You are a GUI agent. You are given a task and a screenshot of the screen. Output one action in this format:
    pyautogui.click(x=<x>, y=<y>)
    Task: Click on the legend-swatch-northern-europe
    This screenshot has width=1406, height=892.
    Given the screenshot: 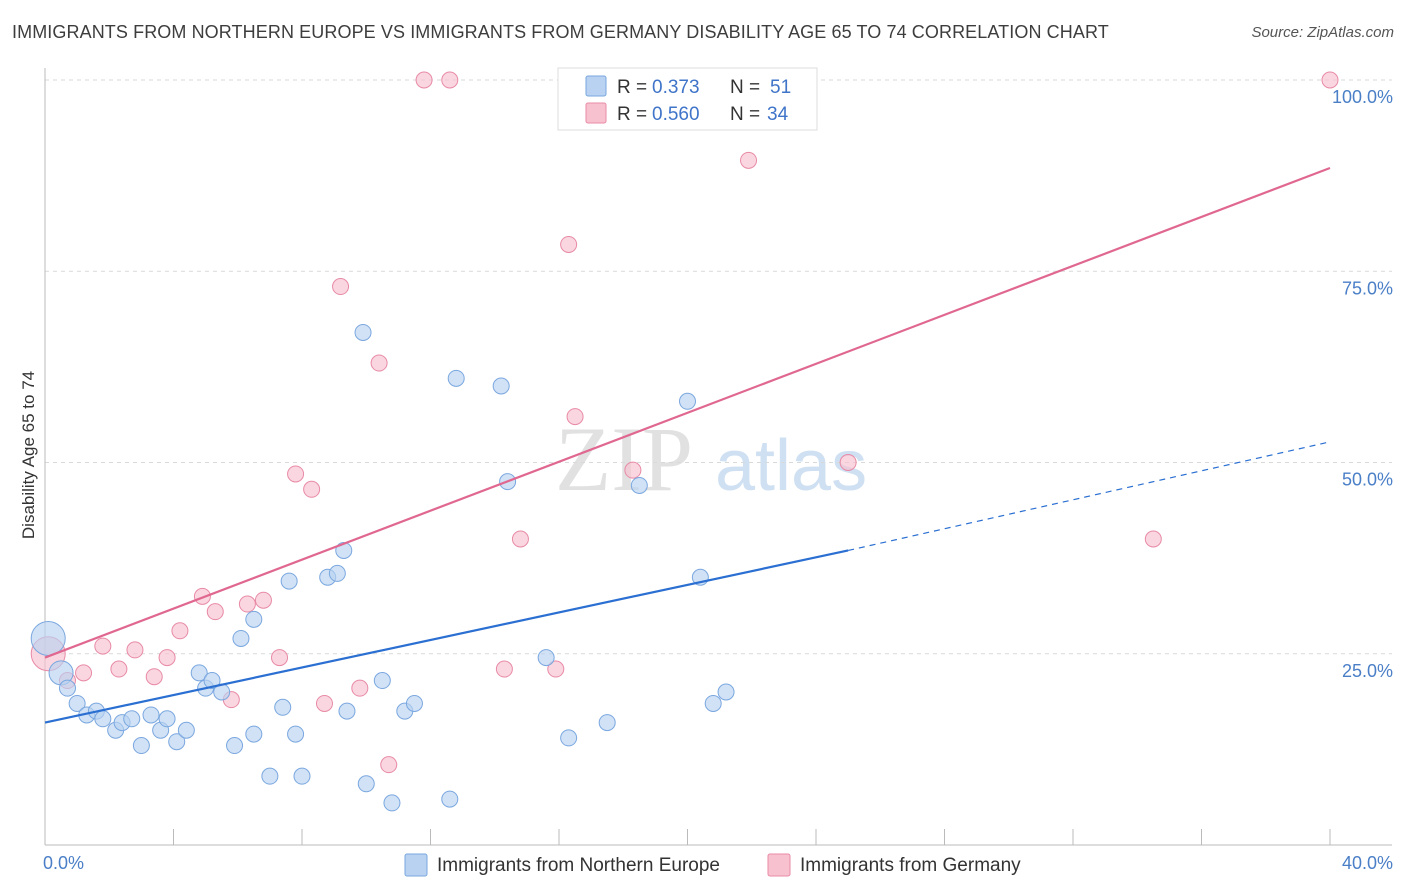 What is the action you would take?
    pyautogui.click(x=416, y=865)
    